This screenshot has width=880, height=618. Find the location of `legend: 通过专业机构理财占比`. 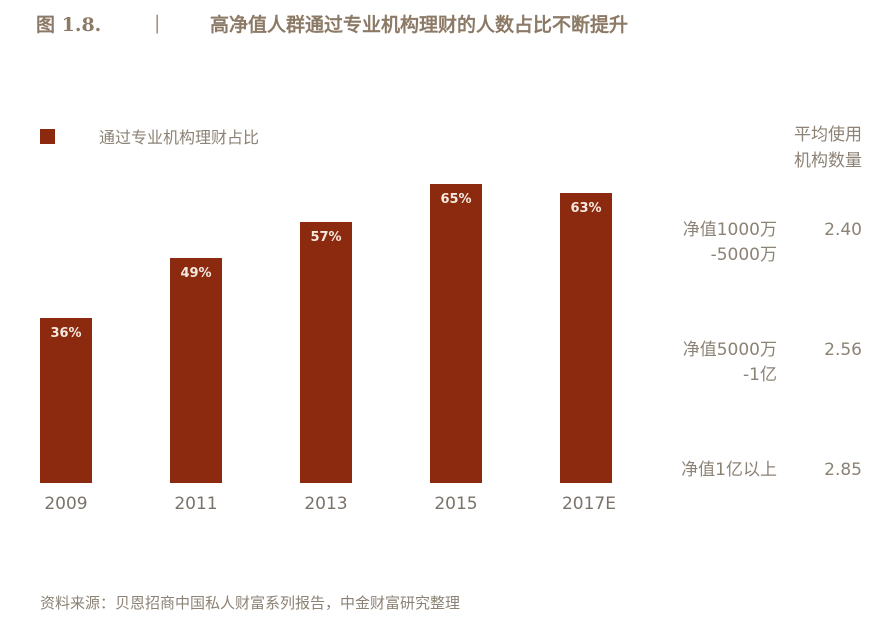

legend: 通过专业机构理财占比 is located at coordinates (149, 136).